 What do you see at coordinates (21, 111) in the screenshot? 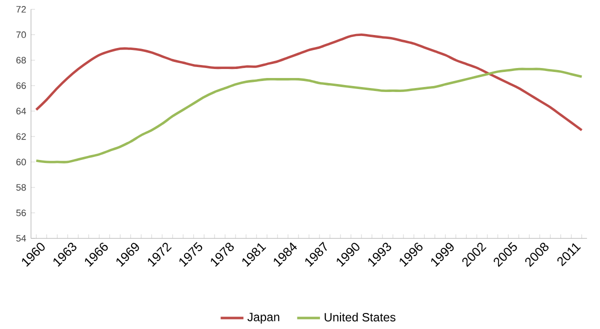
I see `y-tick-label: 64` at bounding box center [21, 111].